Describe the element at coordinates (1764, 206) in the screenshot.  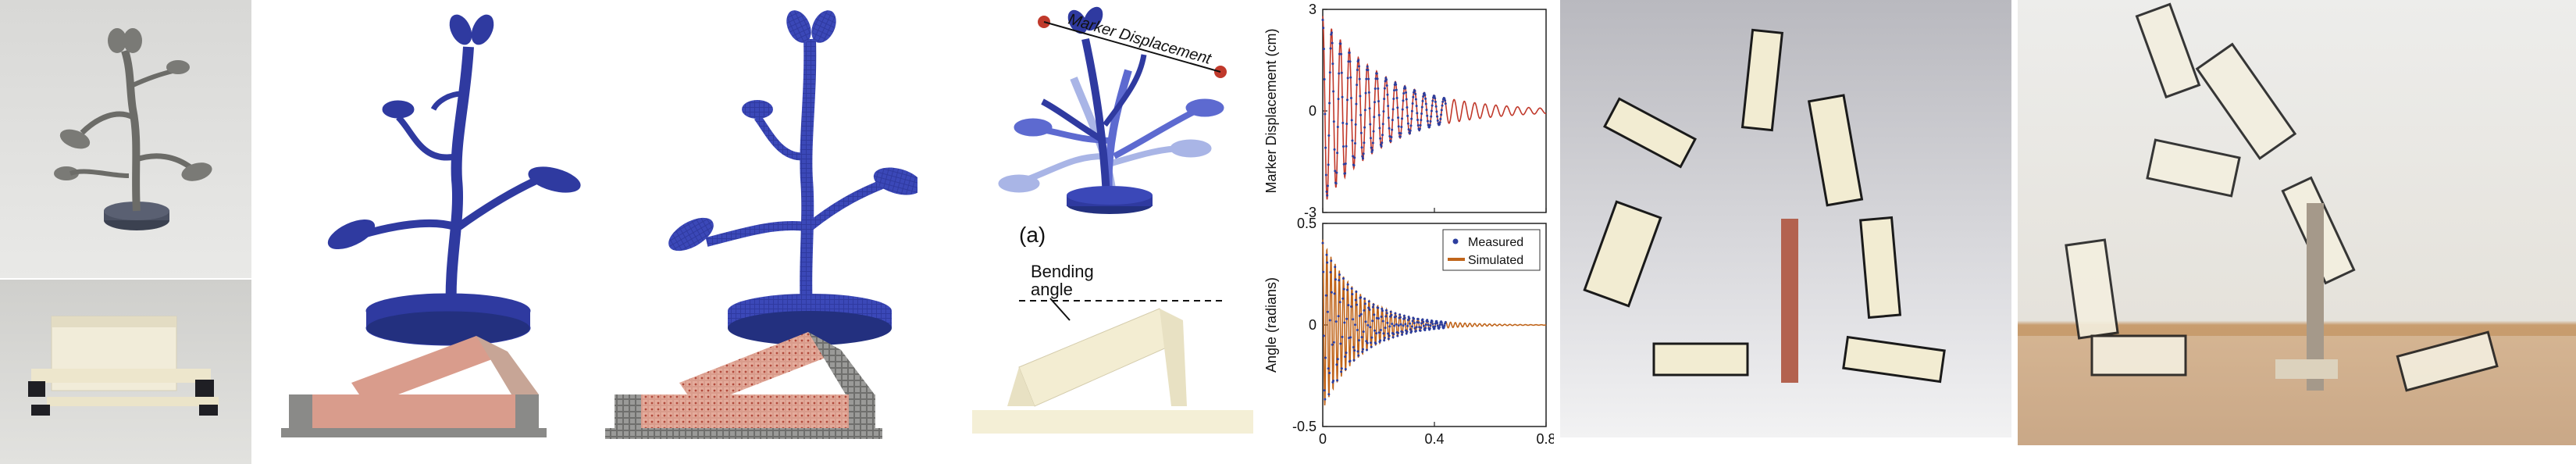
I see `falling-mechanism-items` at that location.